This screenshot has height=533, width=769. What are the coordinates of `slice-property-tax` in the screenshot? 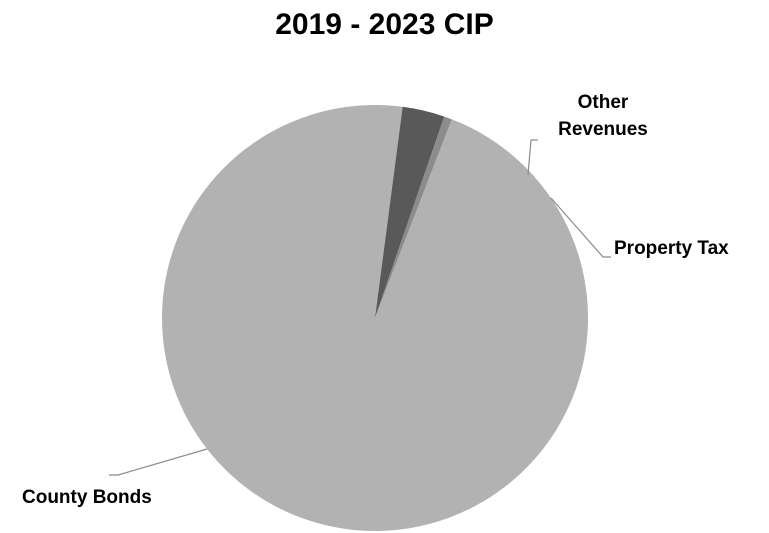 It's located at (410, 212).